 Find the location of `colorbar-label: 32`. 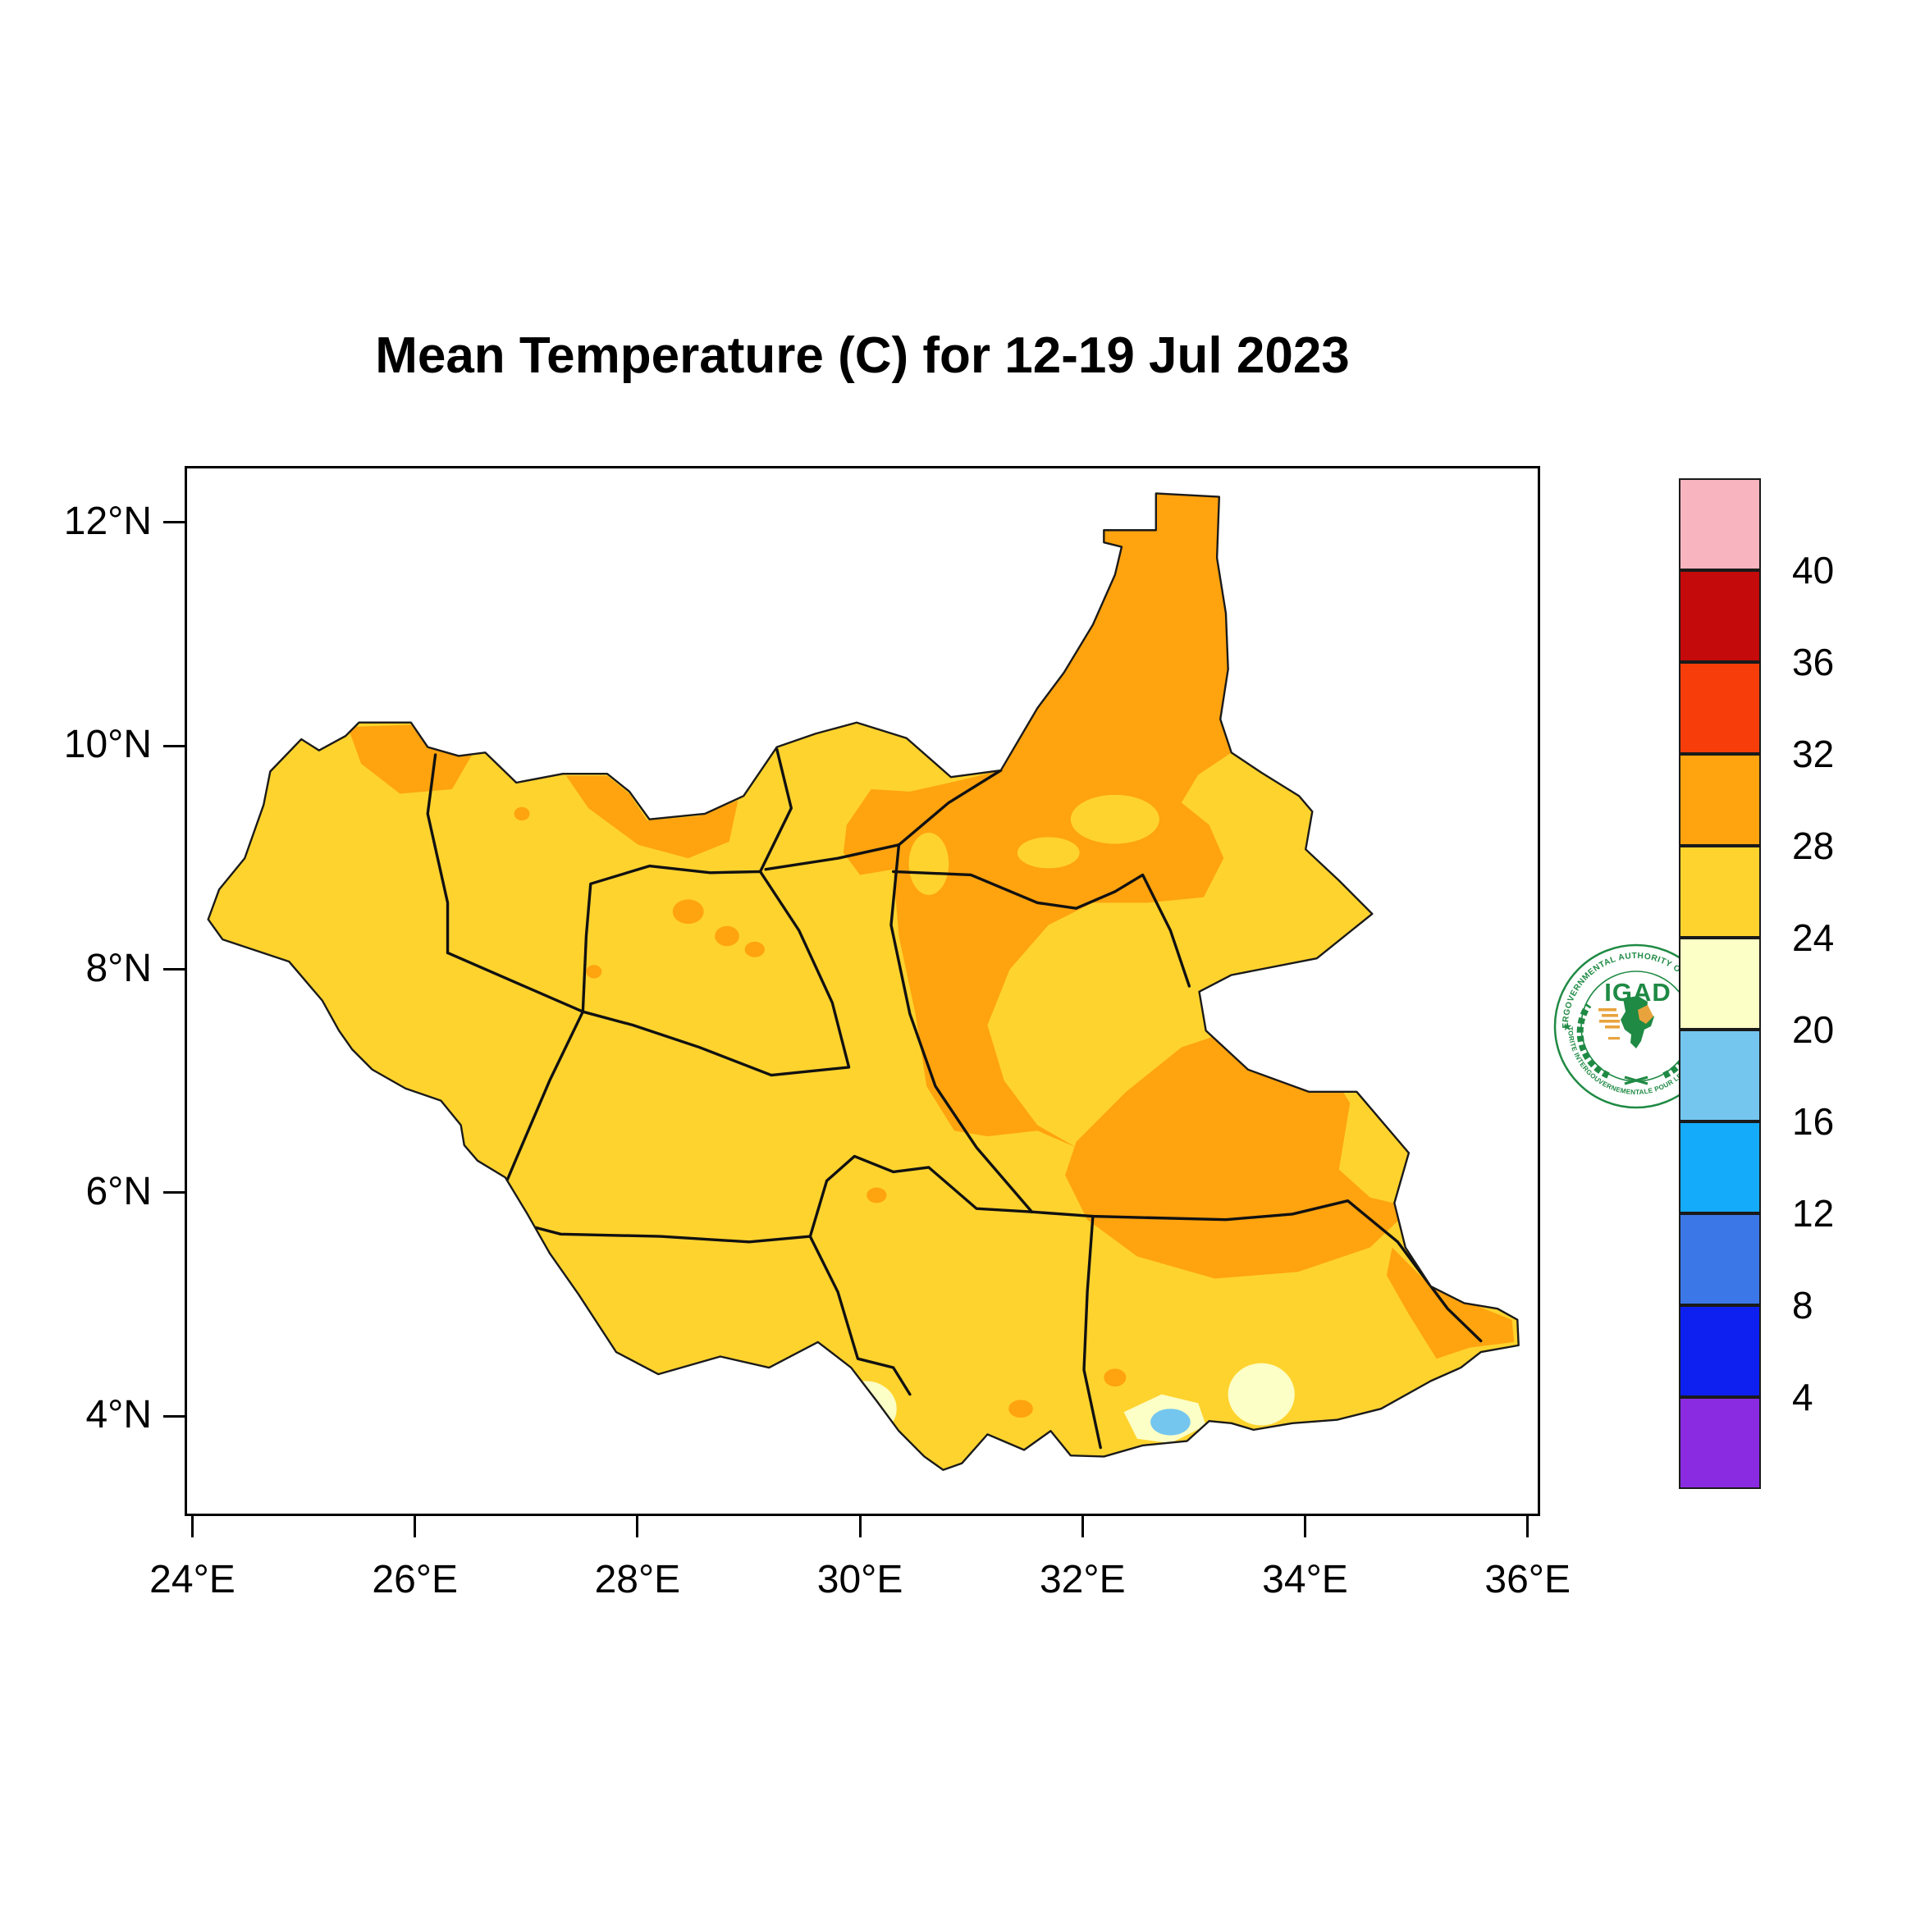

colorbar-label: 32 is located at coordinates (1813, 754).